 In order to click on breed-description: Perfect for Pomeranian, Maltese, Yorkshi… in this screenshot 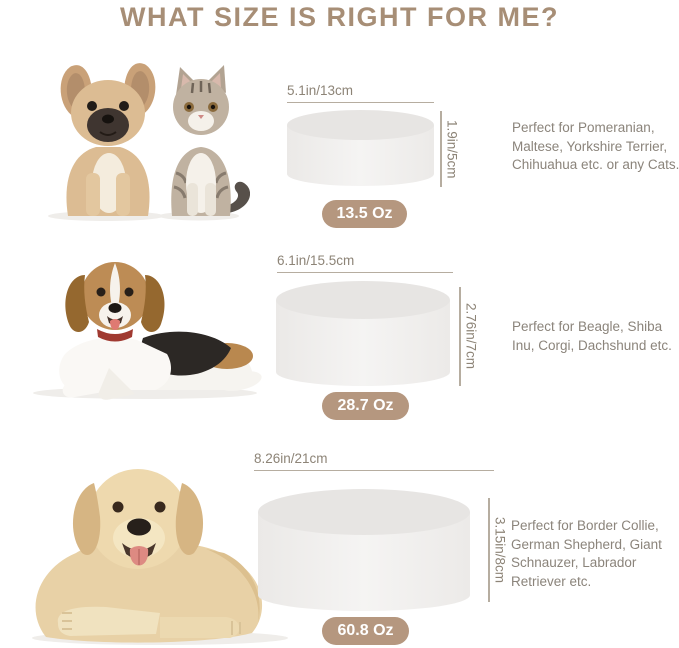, I will do `click(595, 146)`.